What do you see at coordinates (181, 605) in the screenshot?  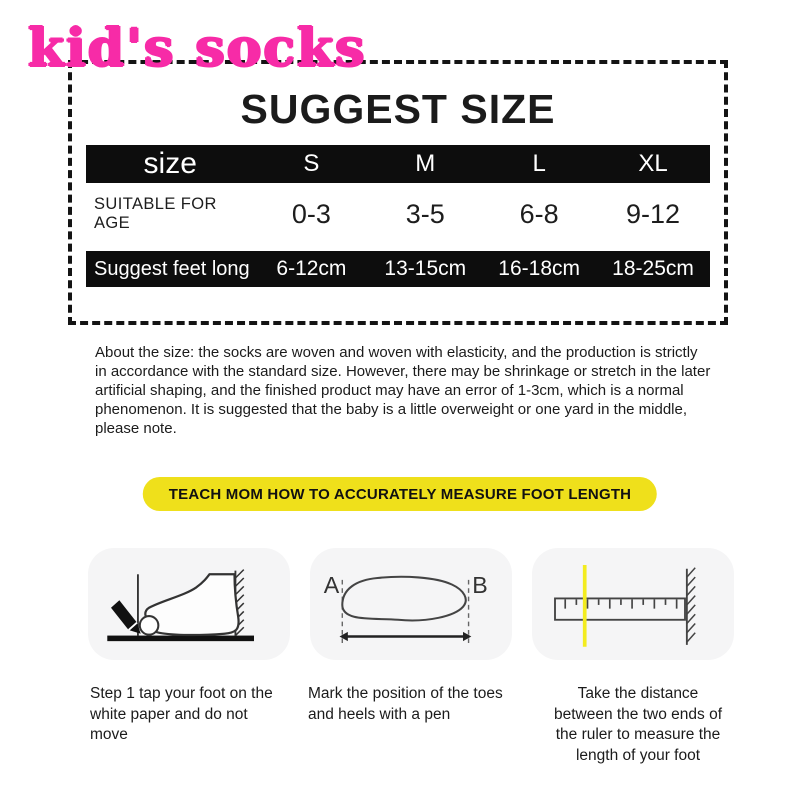 I see `foot-against-wall-icon` at bounding box center [181, 605].